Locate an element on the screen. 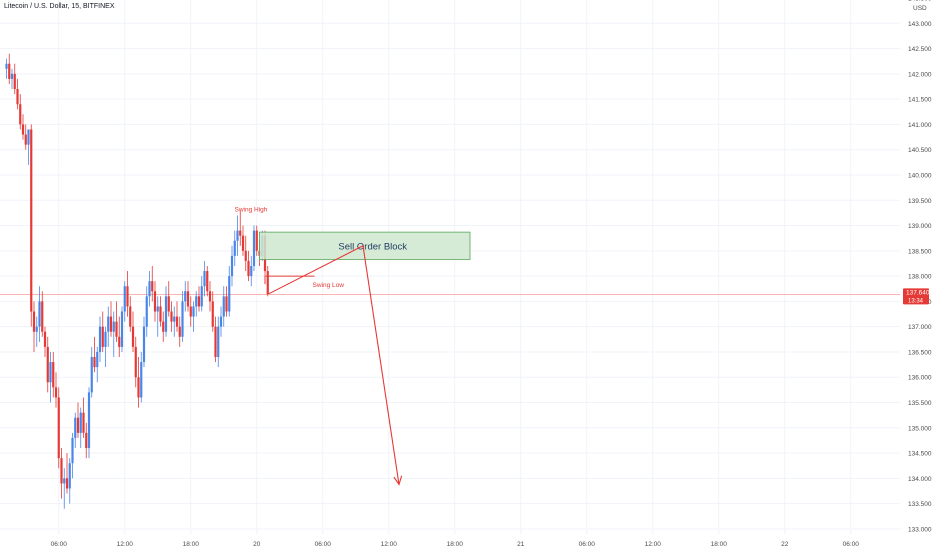 This screenshot has width=932, height=550. price-tick-label: 136.000 is located at coordinates (920, 378).